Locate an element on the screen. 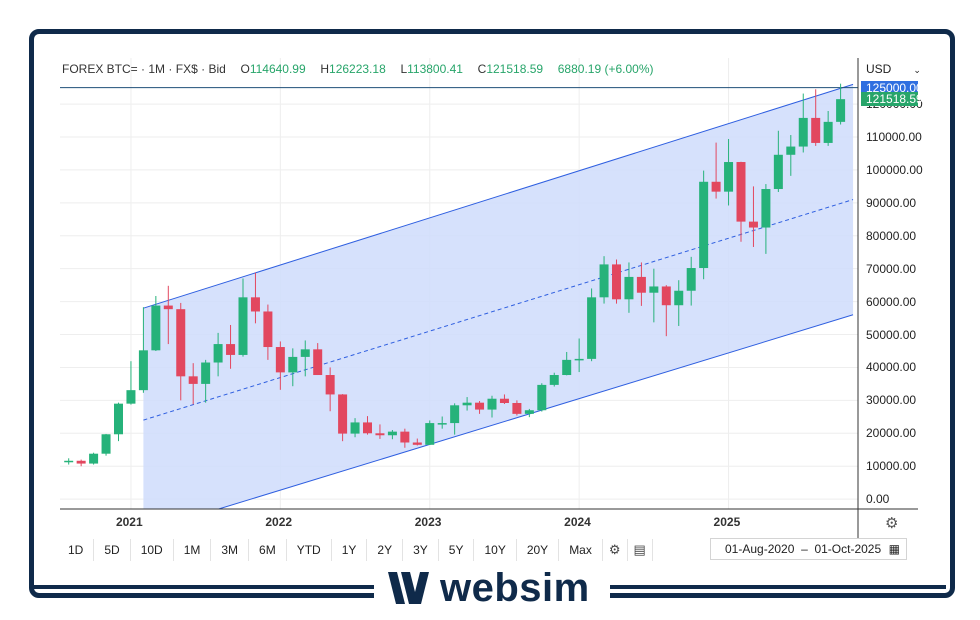  table-icon: ▤ is located at coordinates (640, 550).